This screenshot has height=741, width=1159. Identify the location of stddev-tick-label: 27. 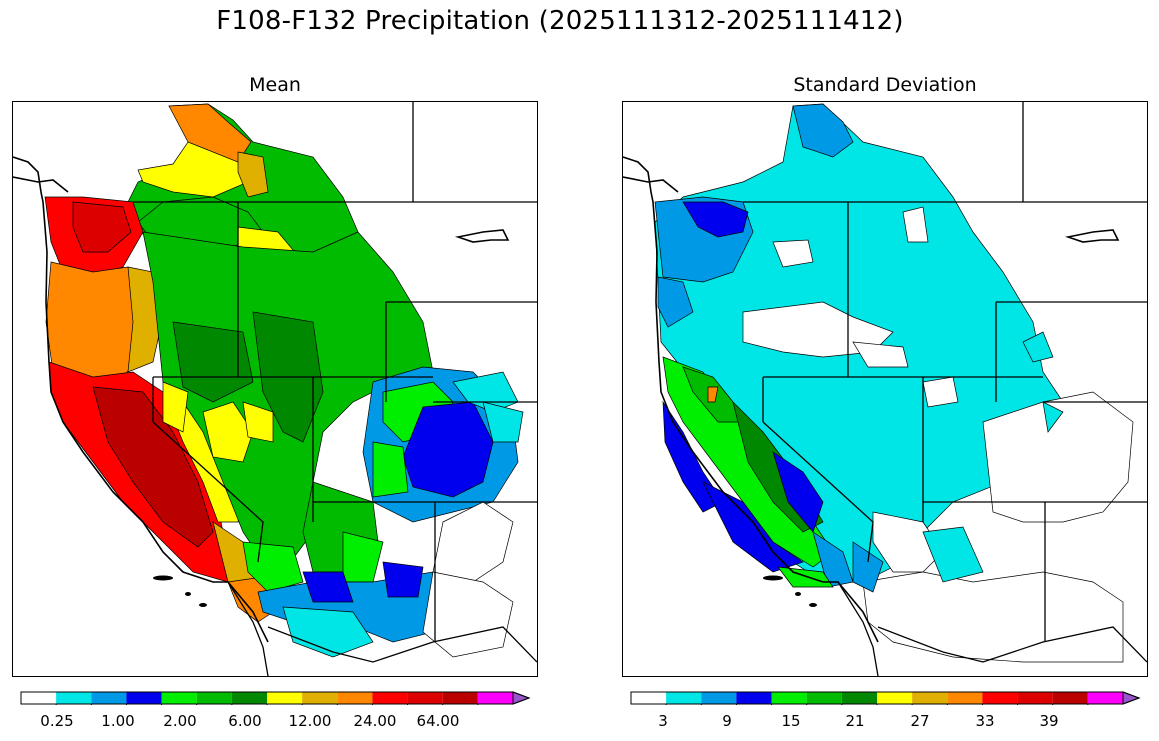
(920, 721).